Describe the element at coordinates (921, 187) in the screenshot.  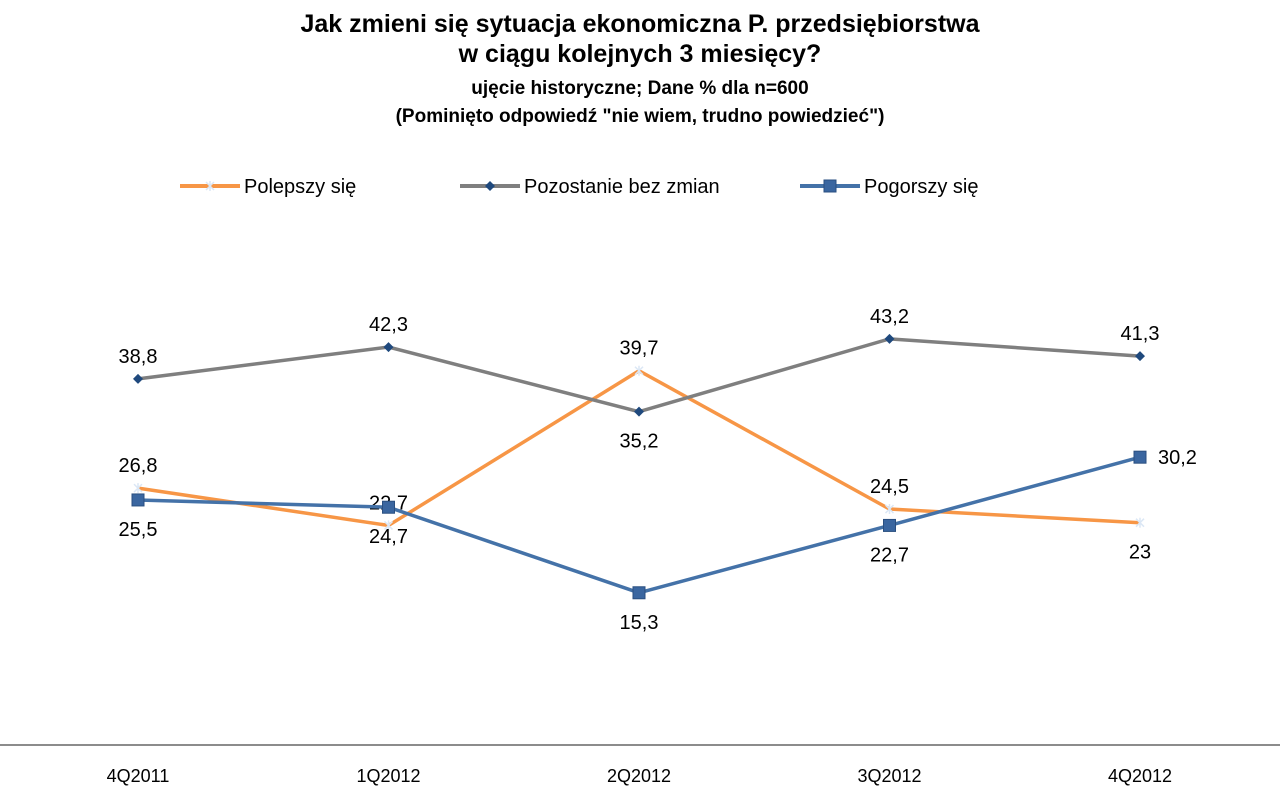
I see `legend-label: Pogorszy się` at that location.